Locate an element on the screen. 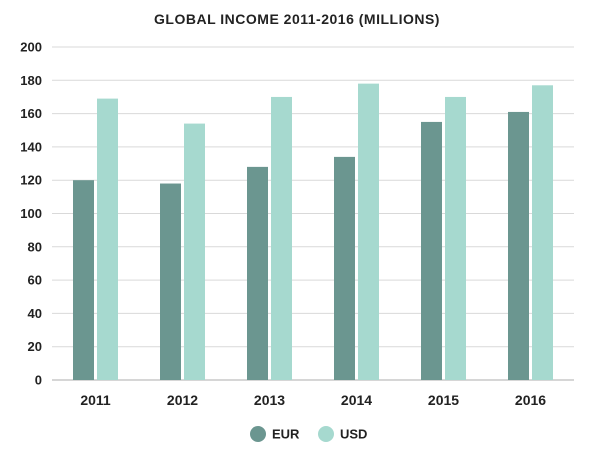  bar-usd-2013 is located at coordinates (281, 238).